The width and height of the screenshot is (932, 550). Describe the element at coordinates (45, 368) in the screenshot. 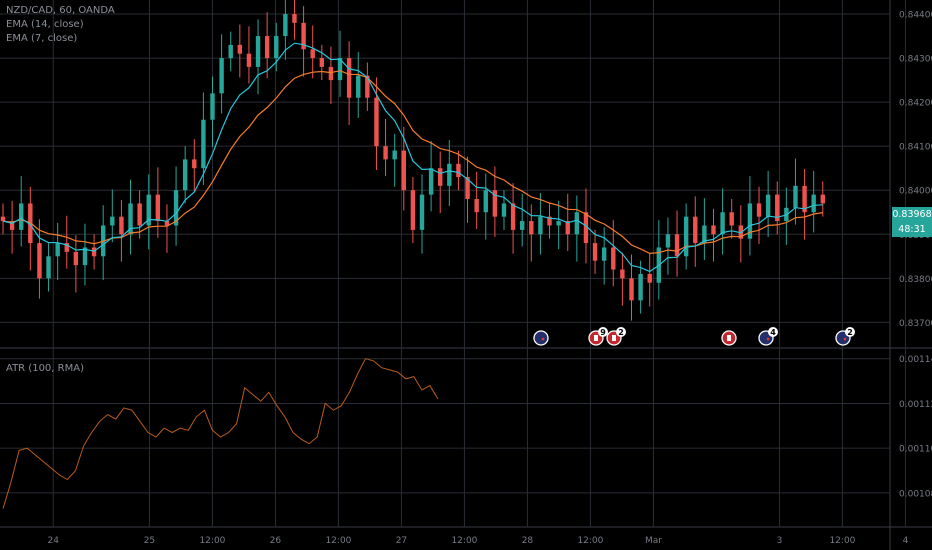

I see `legend-atr: ATR (100, RMA)` at that location.